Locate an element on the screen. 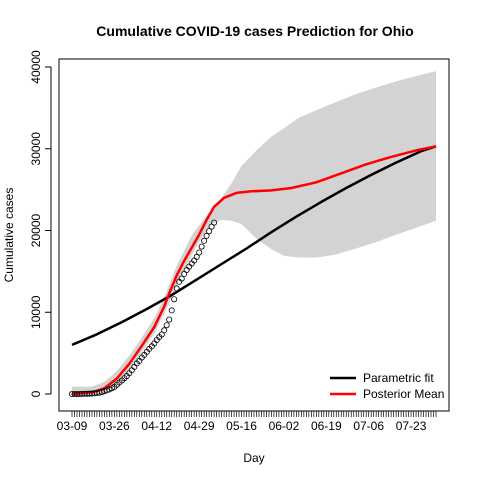 This screenshot has height=480, width=480. y-axis-label: Cumulative cases is located at coordinates (9, 235).